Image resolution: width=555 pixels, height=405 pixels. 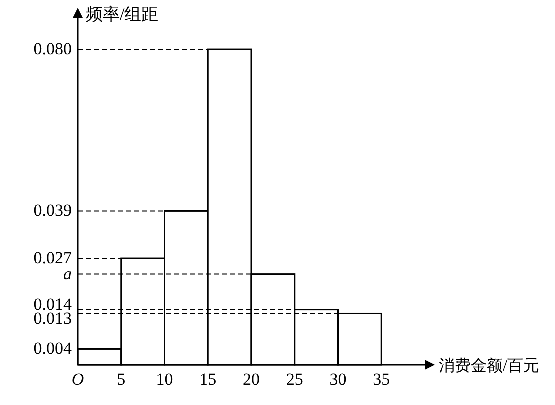 What do you see at coordinates (295, 379) in the screenshot?
I see `x-tick-label: 25` at bounding box center [295, 379].